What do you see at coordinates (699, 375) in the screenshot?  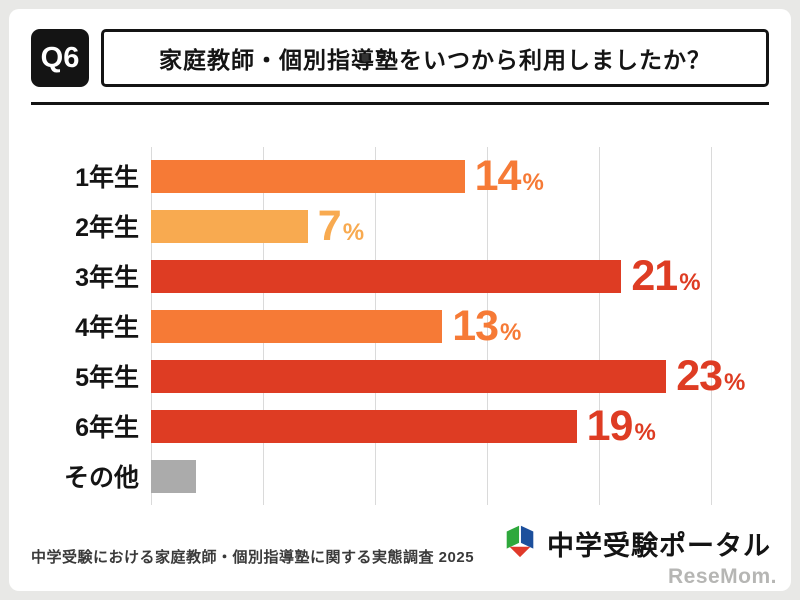 I see `value-number: 23` at bounding box center [699, 375].